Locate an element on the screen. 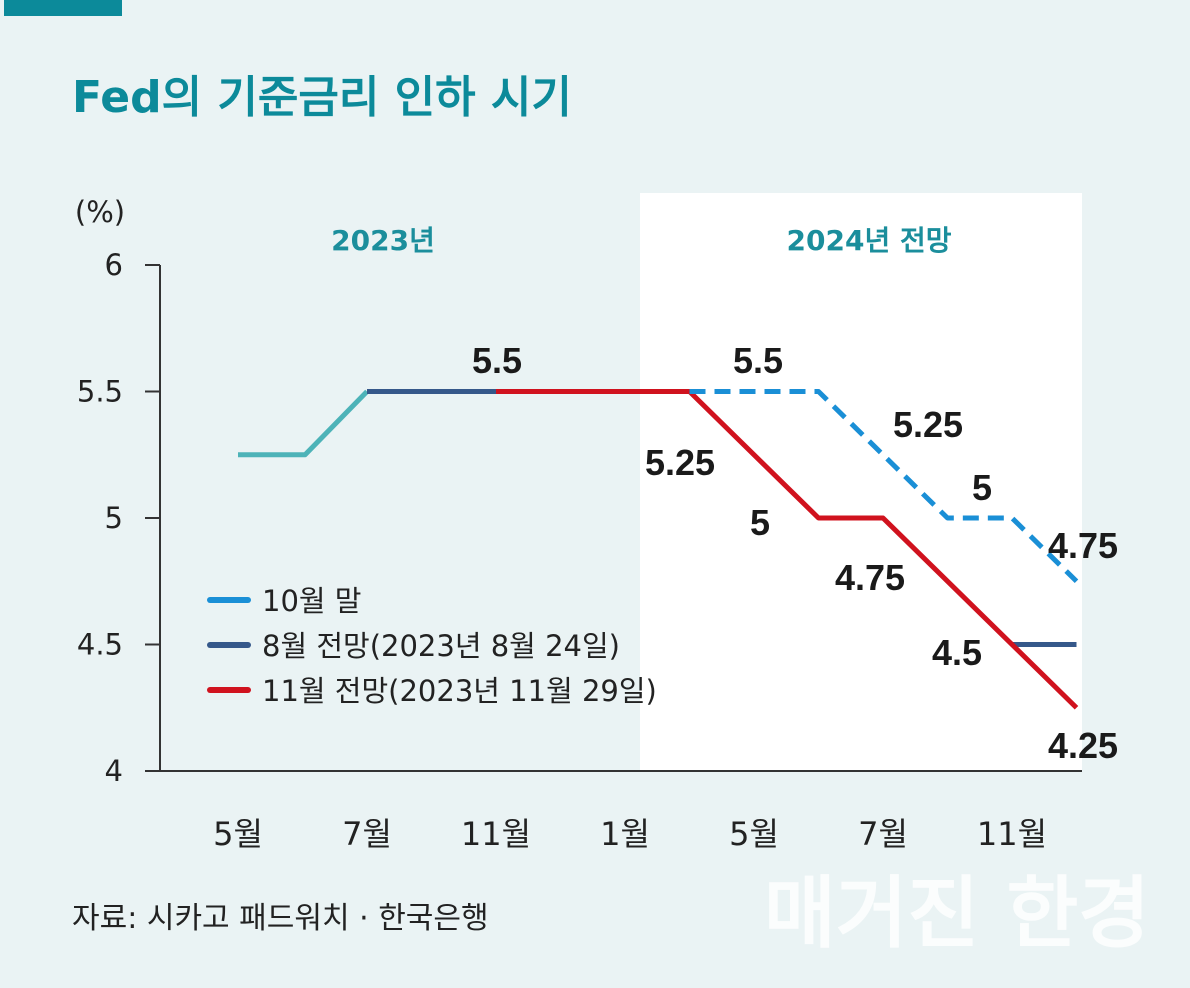  watermark-logo: 매거진 한경 is located at coordinates (957, 913).